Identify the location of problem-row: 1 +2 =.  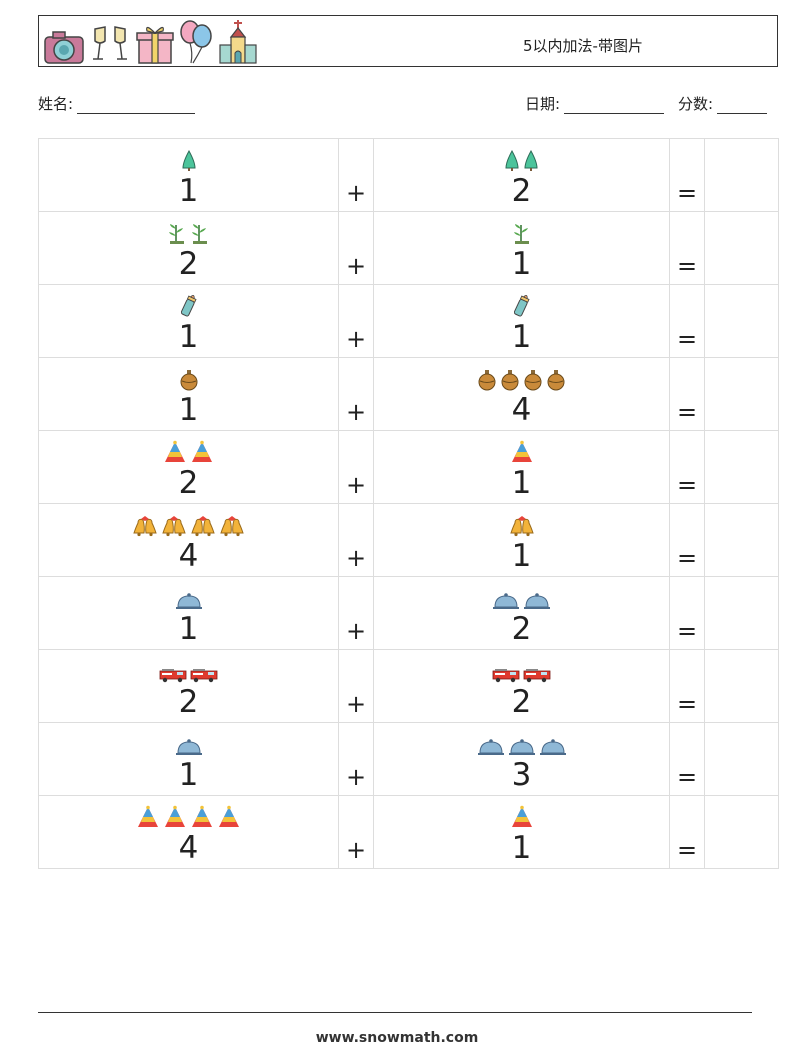
(408, 175).